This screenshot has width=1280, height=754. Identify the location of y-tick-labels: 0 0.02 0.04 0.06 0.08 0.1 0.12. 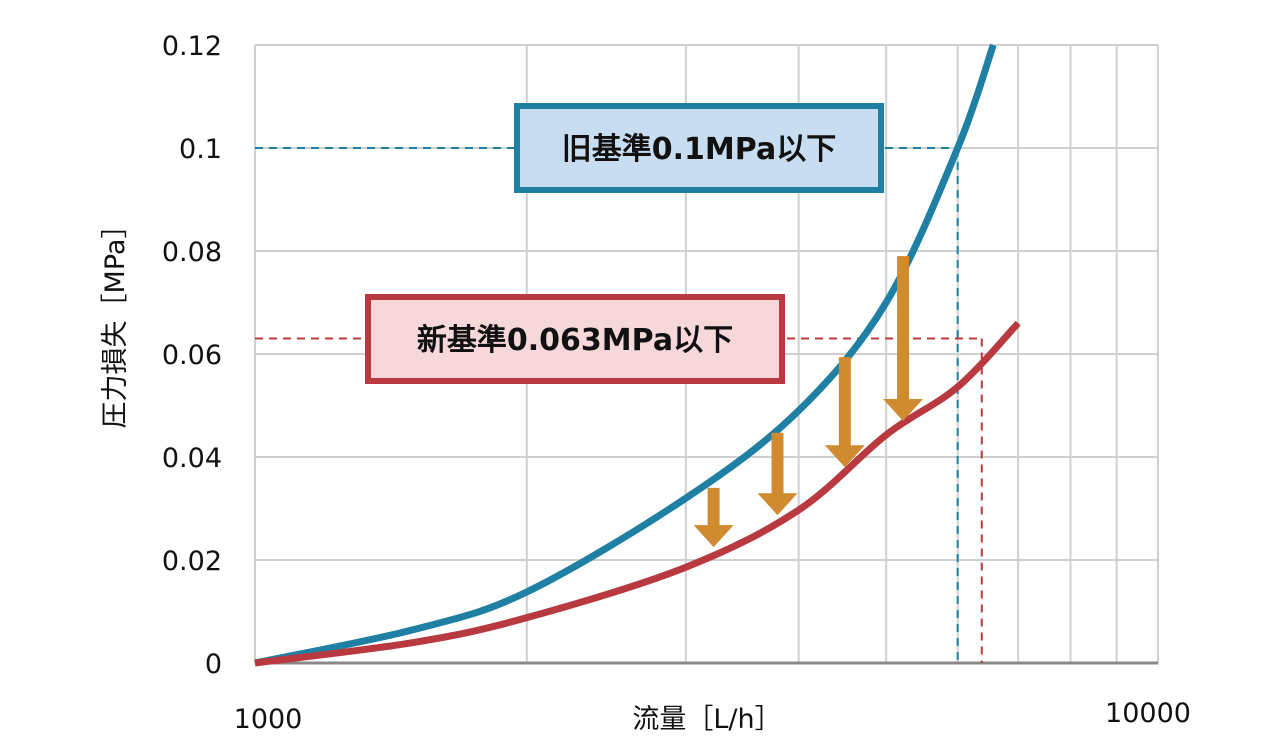
(192, 355).